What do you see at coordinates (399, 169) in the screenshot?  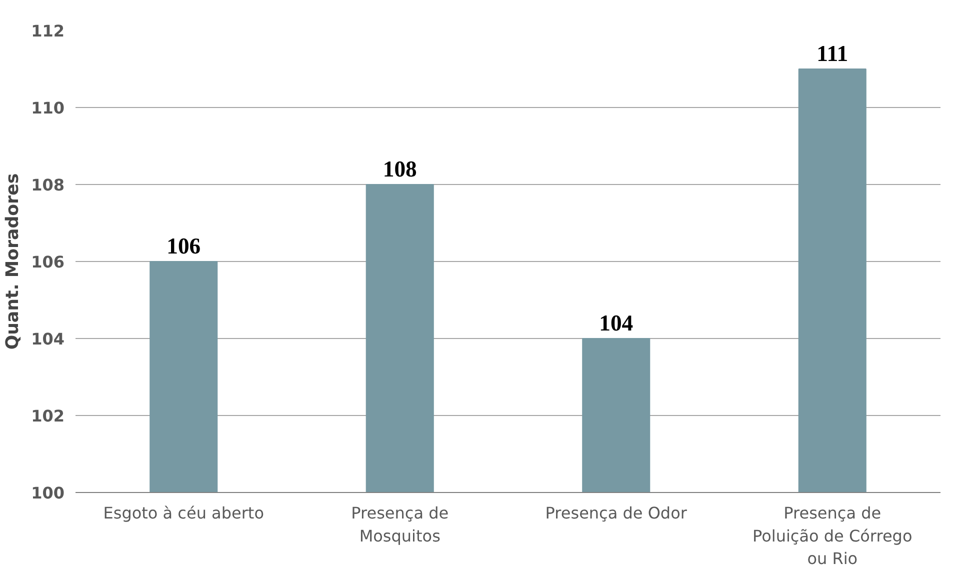 I see `data-label: 108` at bounding box center [399, 169].